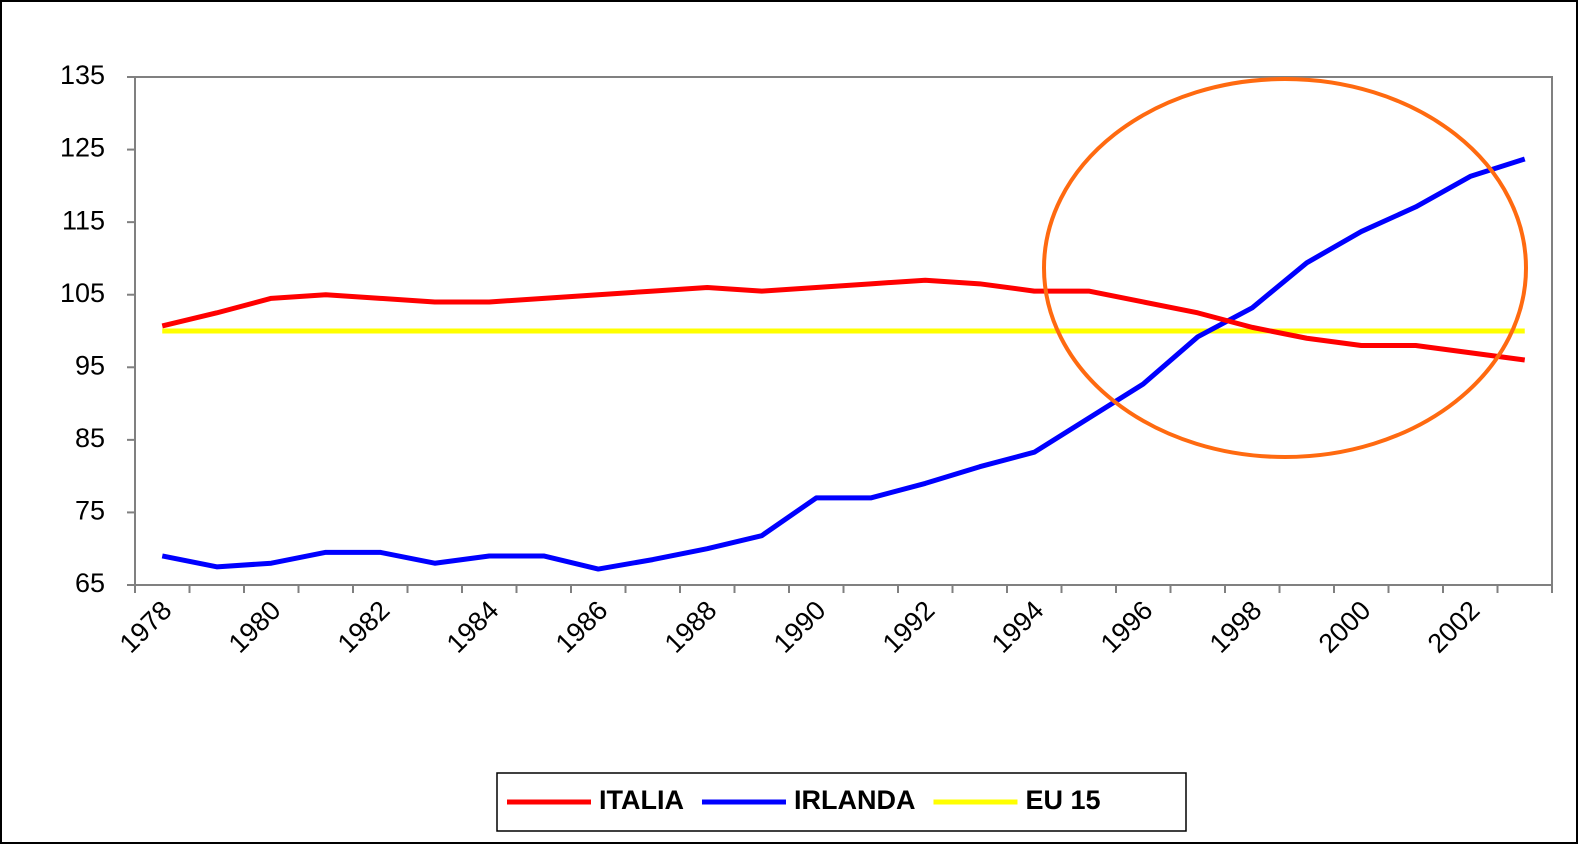  What do you see at coordinates (82, 148) in the screenshot?
I see `y-tick-label: 125` at bounding box center [82, 148].